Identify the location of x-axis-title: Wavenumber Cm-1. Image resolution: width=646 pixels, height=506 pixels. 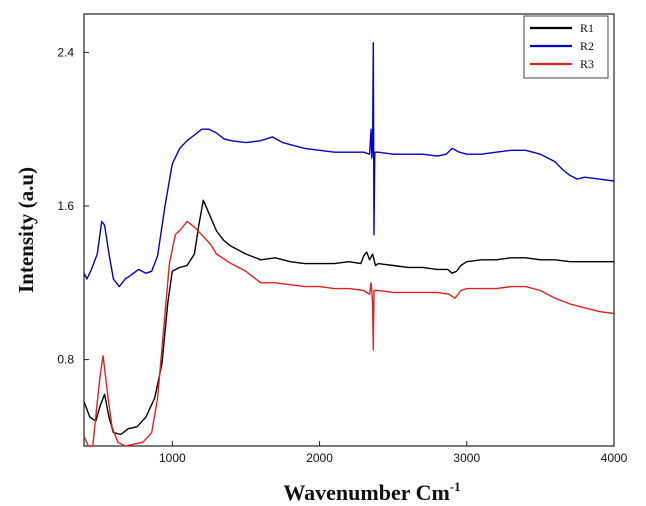
(371, 492).